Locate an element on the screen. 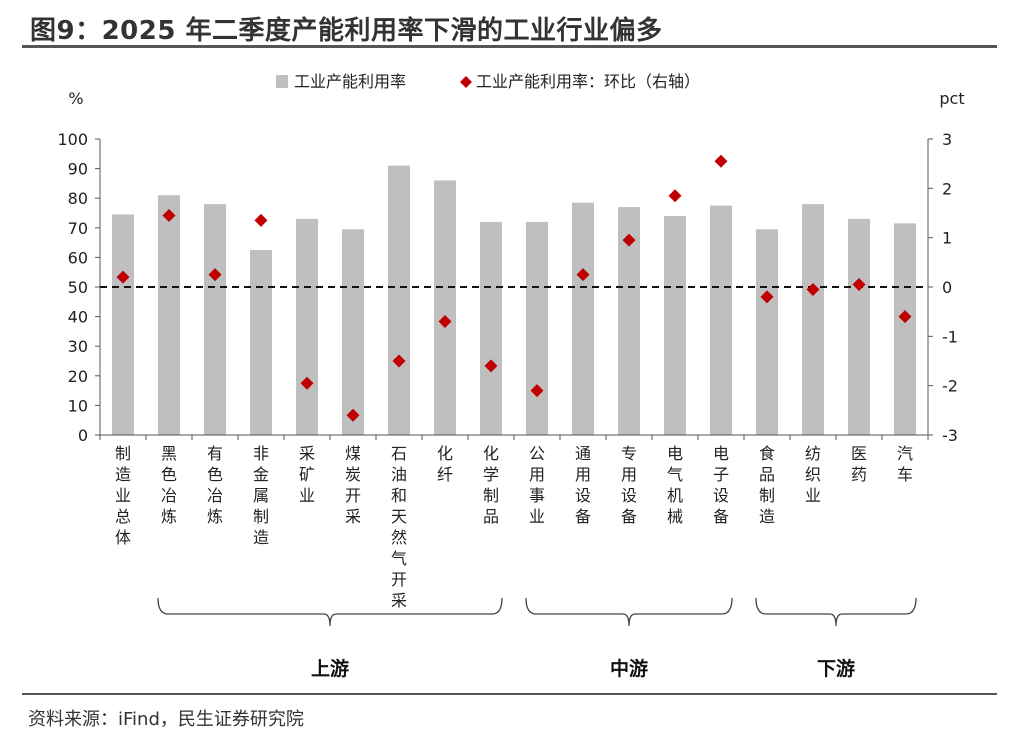 This screenshot has height=742, width=1024. right-tick-label: -1 is located at coordinates (950, 336).